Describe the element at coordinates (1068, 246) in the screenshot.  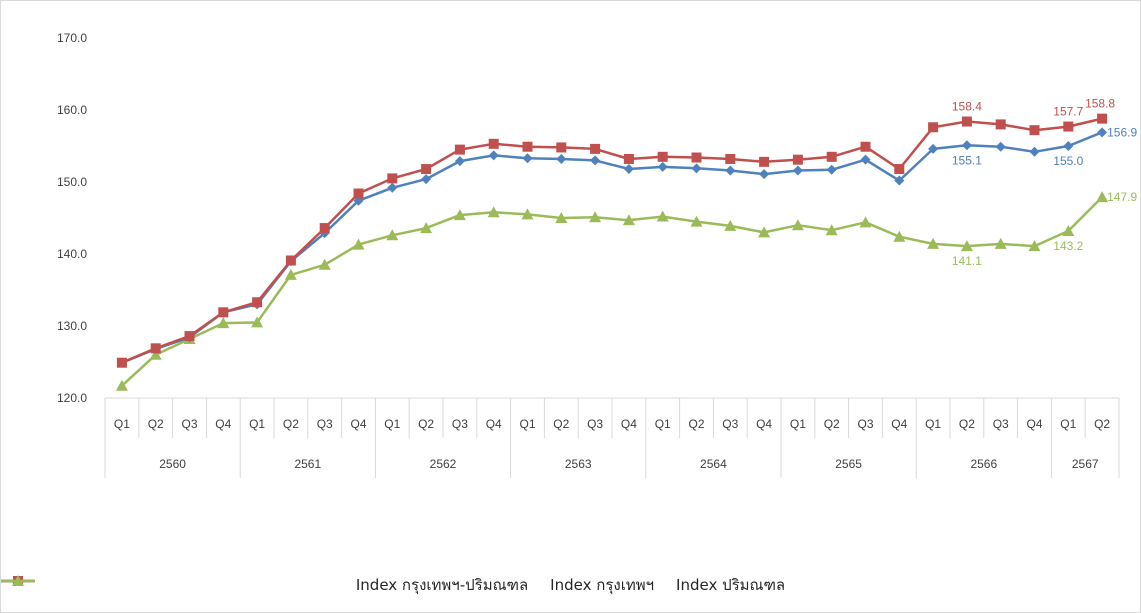
I see `data-label: 143.2` at that location.